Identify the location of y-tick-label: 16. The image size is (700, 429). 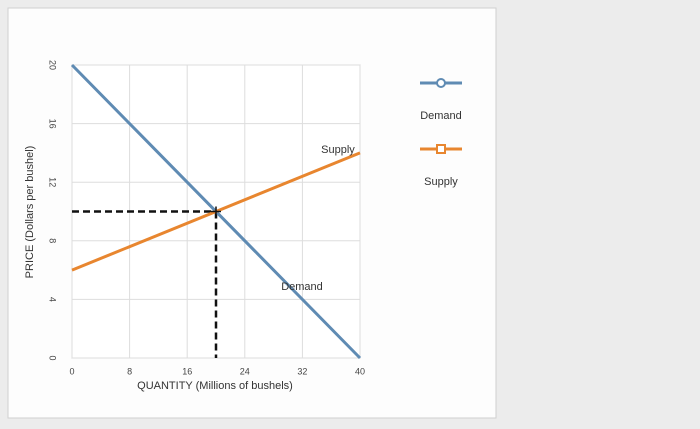
(53, 124).